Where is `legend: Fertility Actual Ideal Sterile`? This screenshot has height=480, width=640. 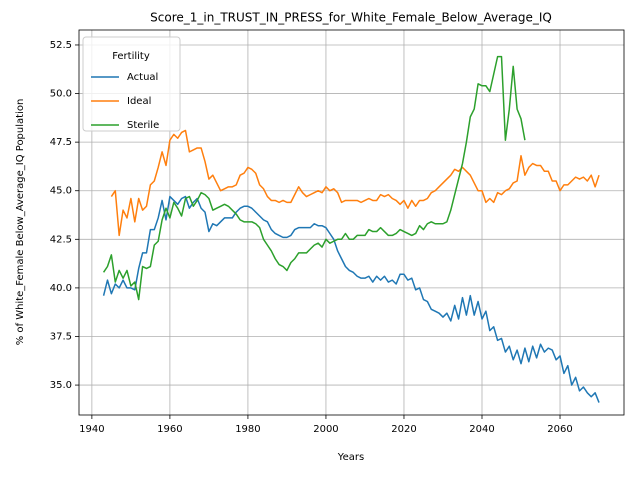
legend: Fertility Actual Ideal Sterile is located at coordinates (131, 84).